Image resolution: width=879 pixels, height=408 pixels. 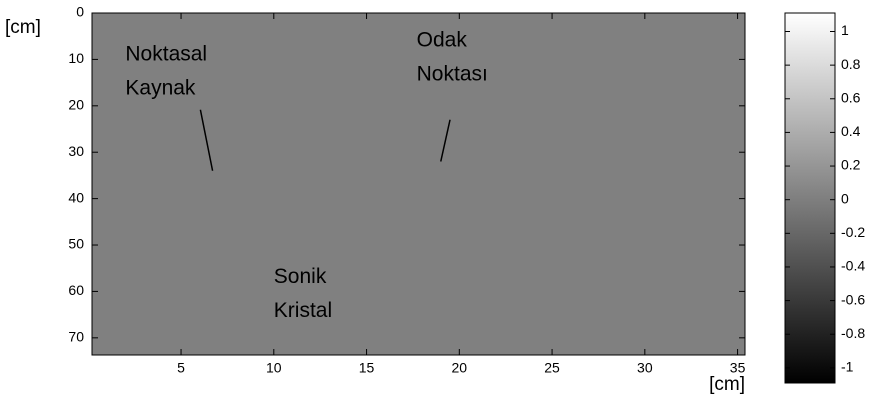 I want to click on annotation: Sonik, so click(x=300, y=276).